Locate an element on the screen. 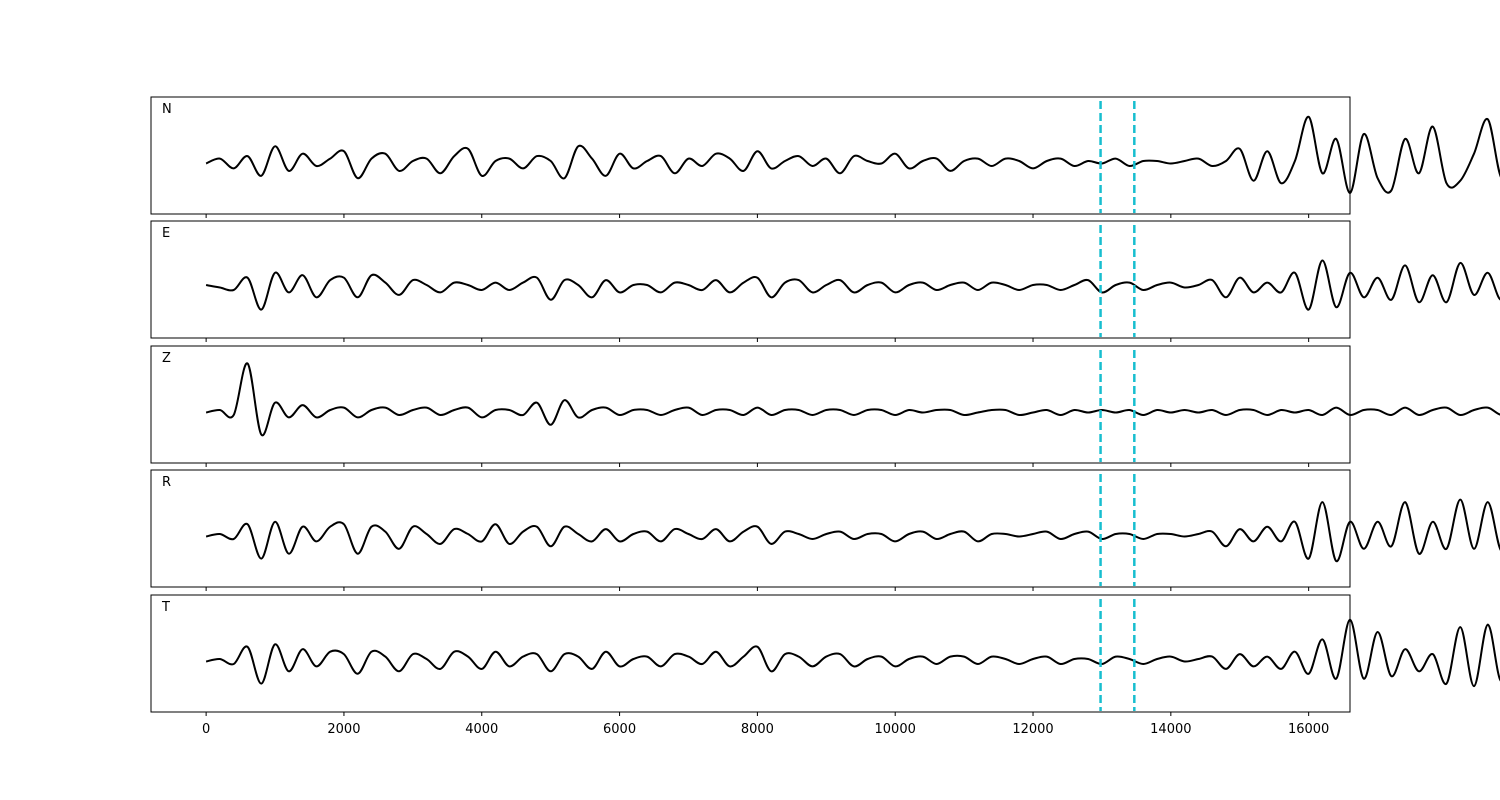 The height and width of the screenshot is (800, 1500). x-tick-label: 2000 is located at coordinates (343, 729).